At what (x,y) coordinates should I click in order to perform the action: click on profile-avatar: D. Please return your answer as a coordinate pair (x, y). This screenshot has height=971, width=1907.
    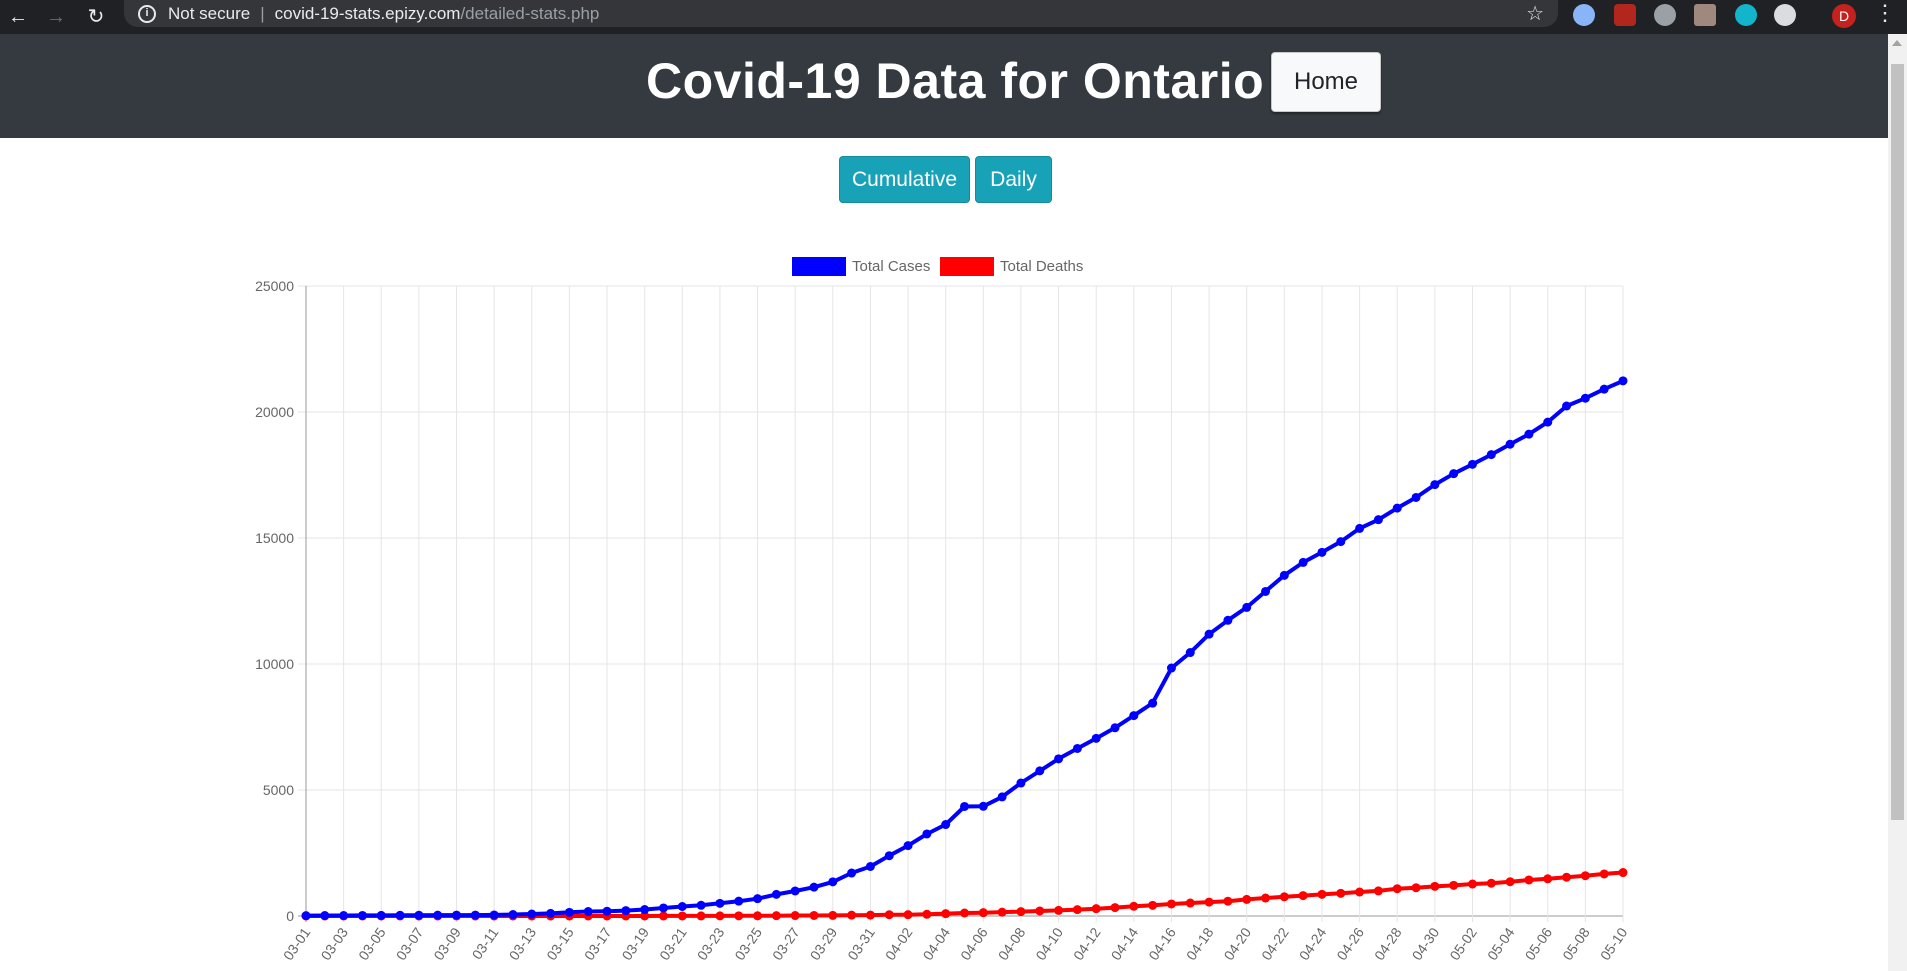
    Looking at the image, I should click on (1844, 16).